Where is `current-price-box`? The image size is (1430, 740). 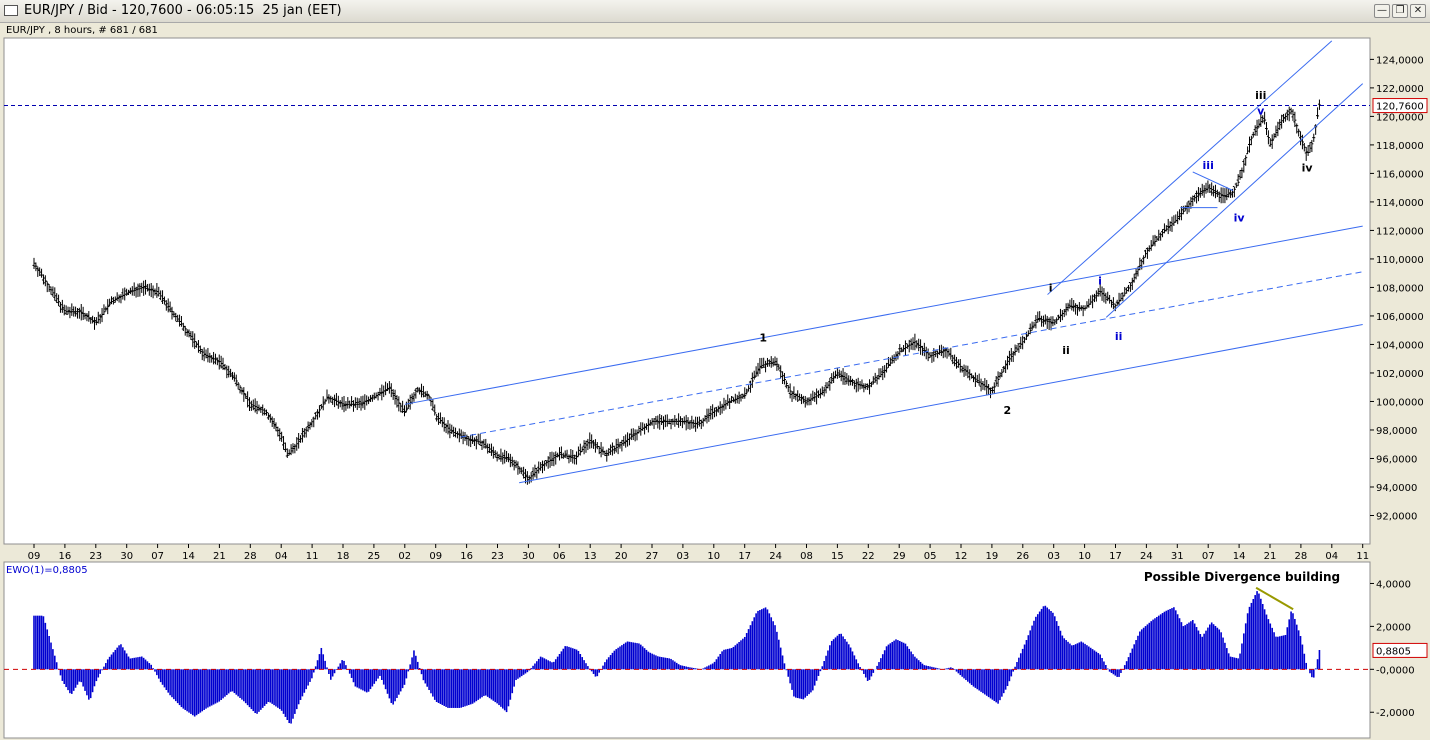 current-price-box is located at coordinates (1400, 106).